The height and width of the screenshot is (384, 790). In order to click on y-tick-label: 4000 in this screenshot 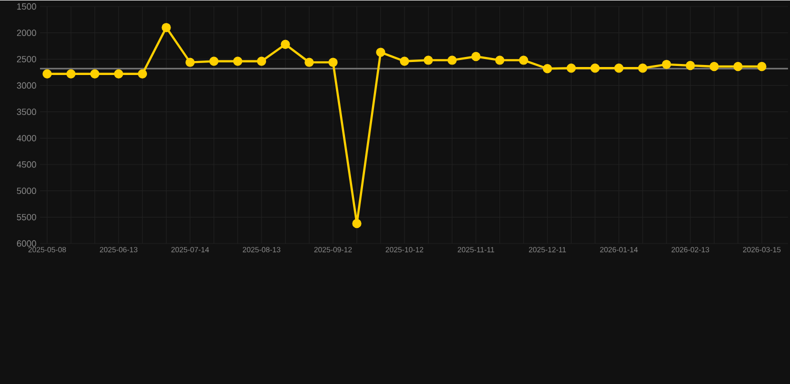, I will do `click(26, 138)`.